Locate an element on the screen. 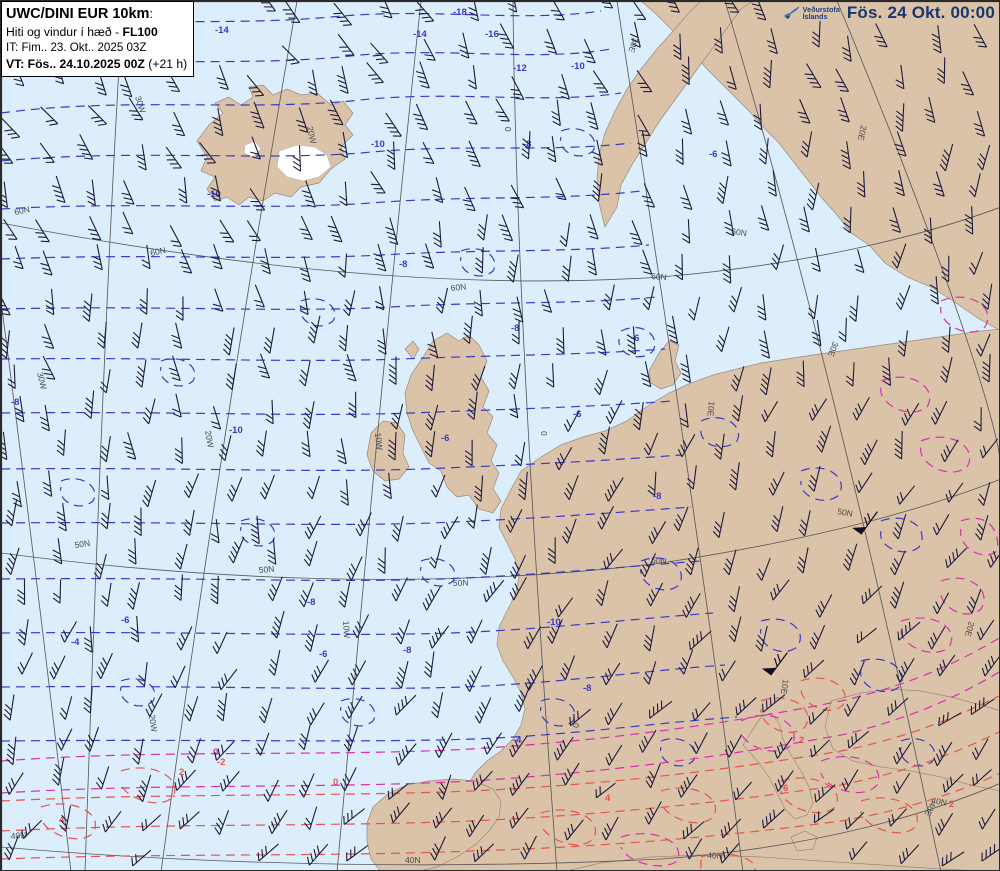 This screenshot has height=871, width=1000. legend-model-colon: : is located at coordinates (151, 13).